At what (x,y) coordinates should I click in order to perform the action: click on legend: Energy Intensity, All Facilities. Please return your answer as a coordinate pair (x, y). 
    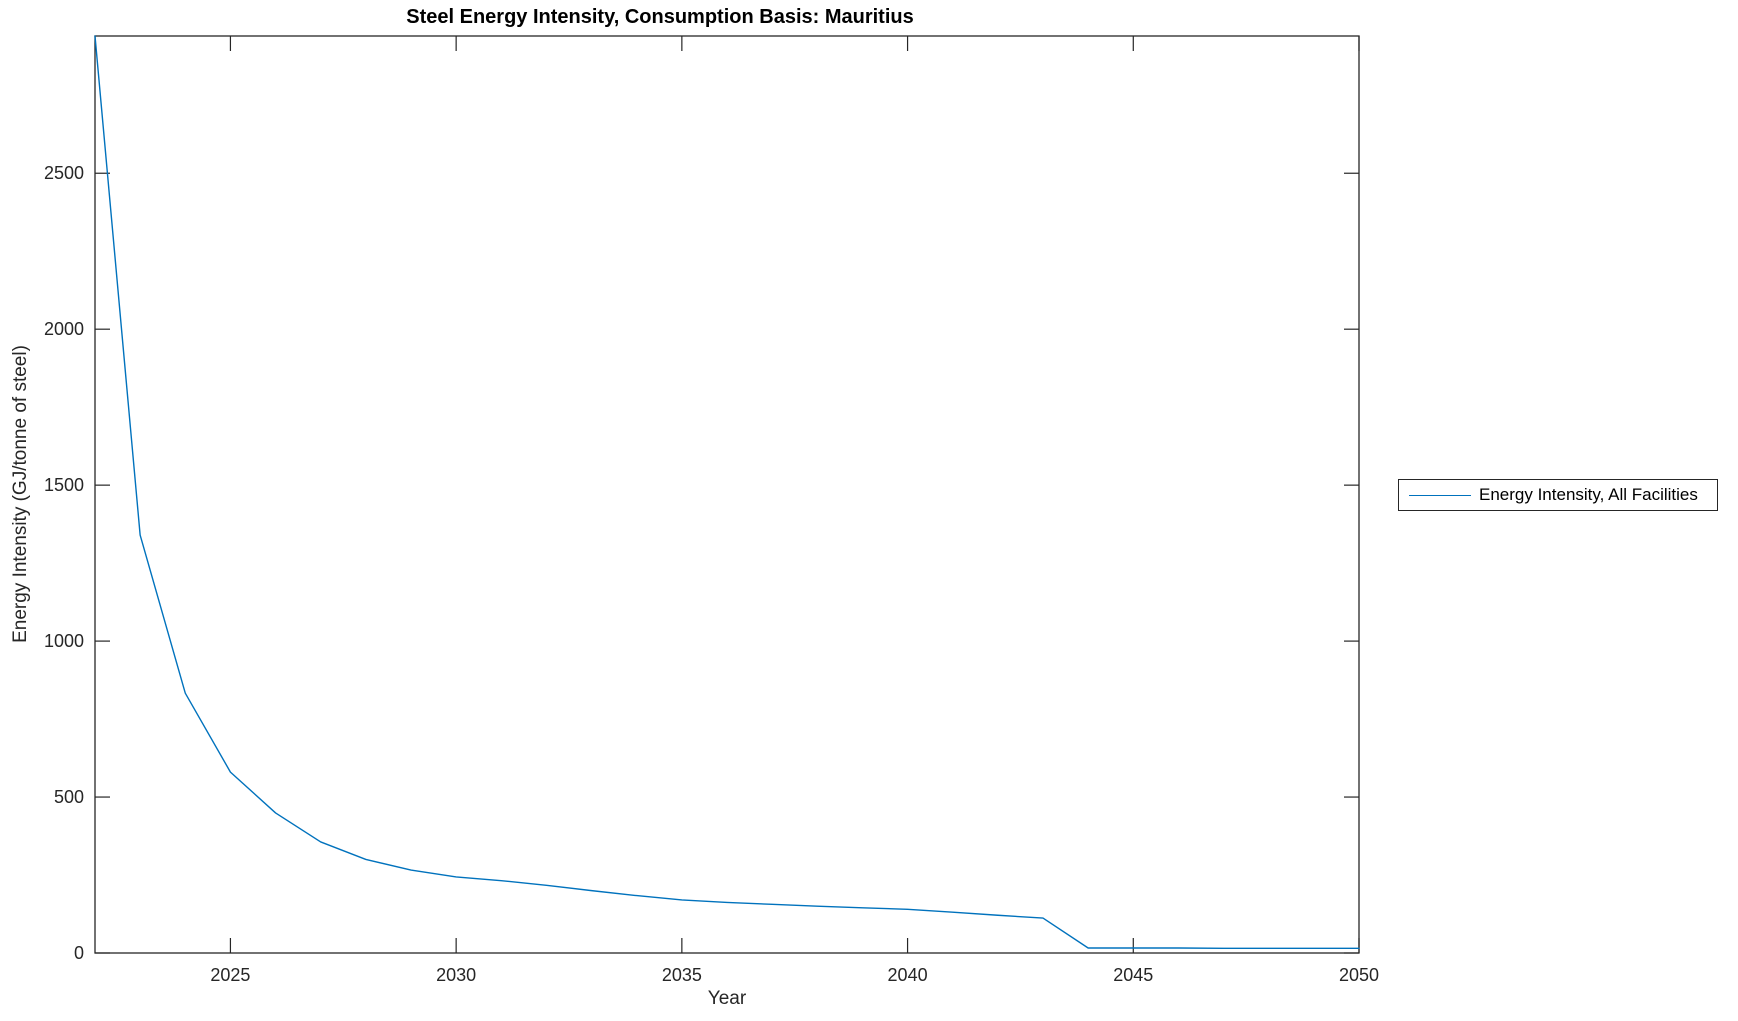
    Looking at the image, I should click on (1558, 495).